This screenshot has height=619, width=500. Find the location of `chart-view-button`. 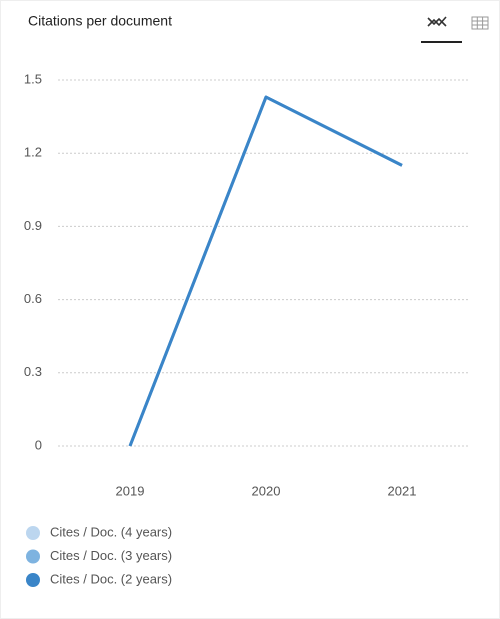

chart-view-button is located at coordinates (441, 29).